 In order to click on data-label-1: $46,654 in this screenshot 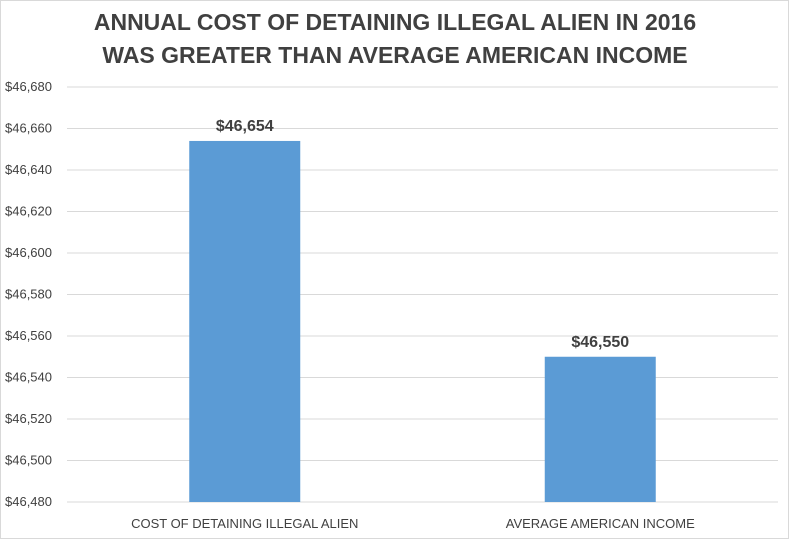, I will do `click(245, 126)`.